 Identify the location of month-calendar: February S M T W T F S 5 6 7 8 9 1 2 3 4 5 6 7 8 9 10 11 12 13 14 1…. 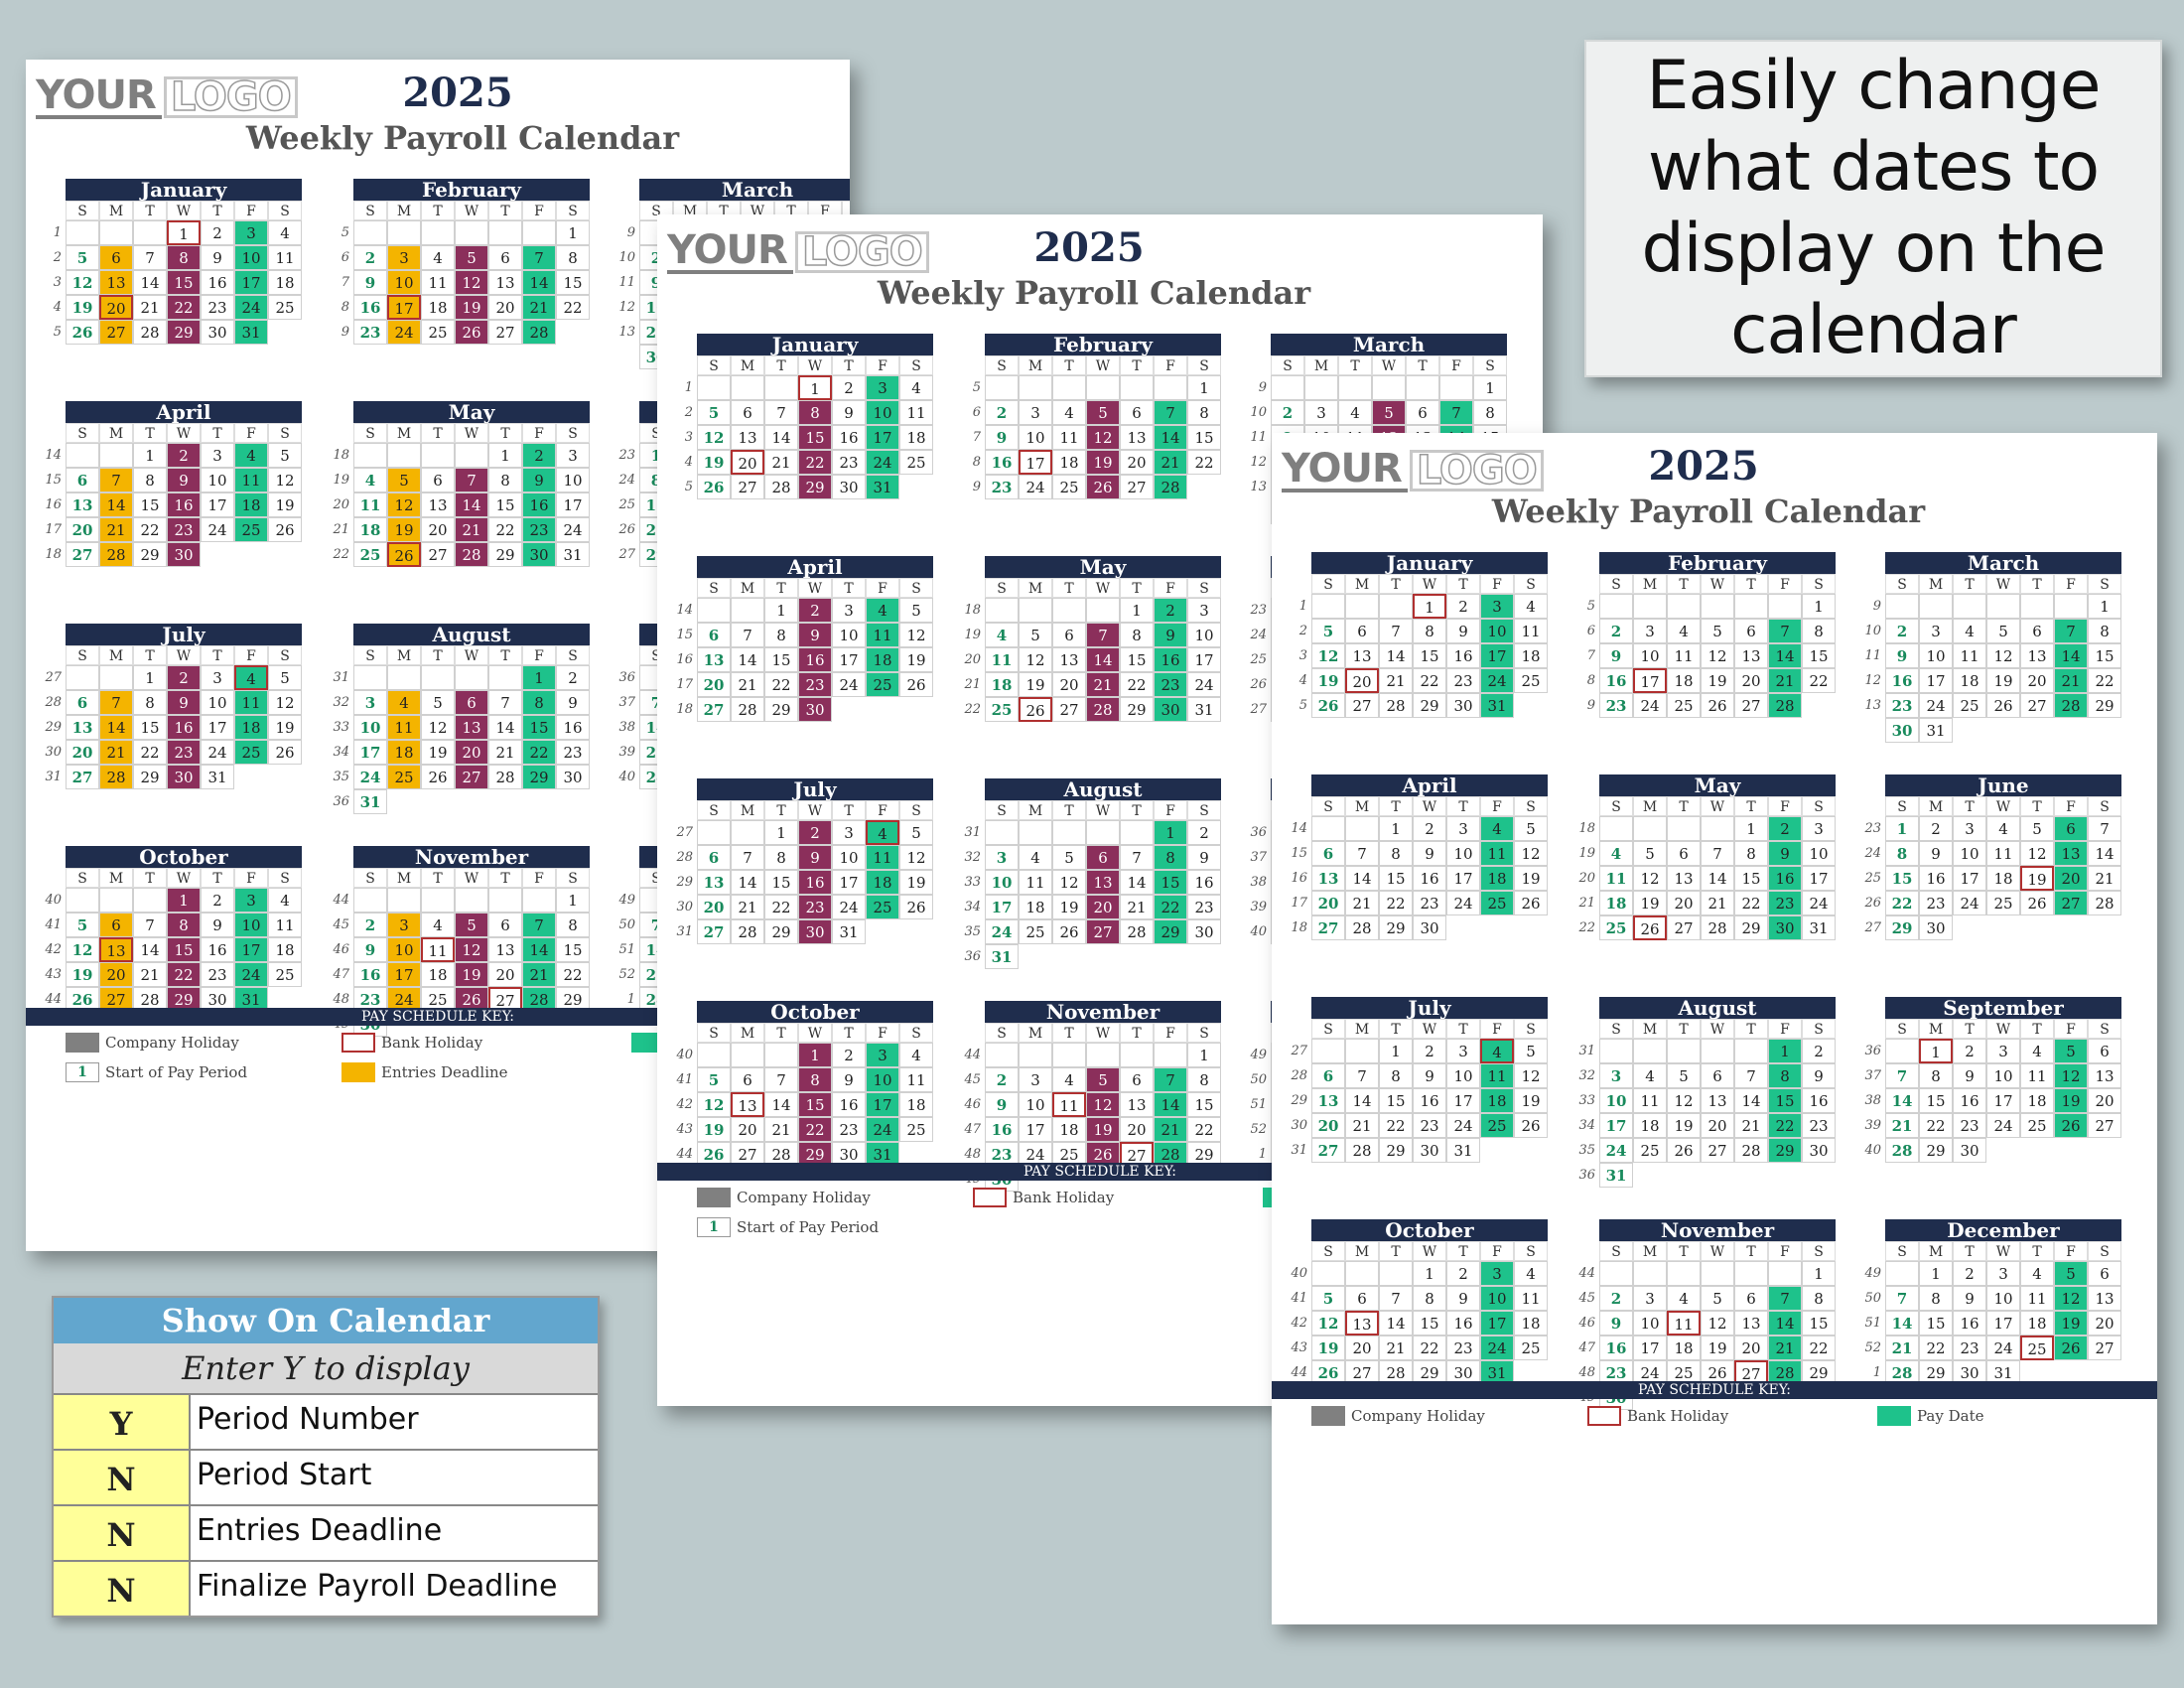
(465, 262).